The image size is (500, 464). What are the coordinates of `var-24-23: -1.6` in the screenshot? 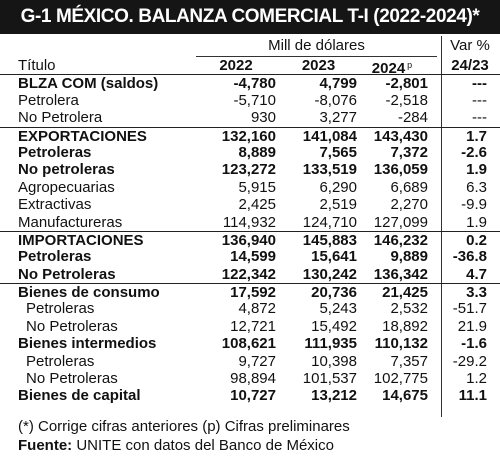 It's located at (474, 344).